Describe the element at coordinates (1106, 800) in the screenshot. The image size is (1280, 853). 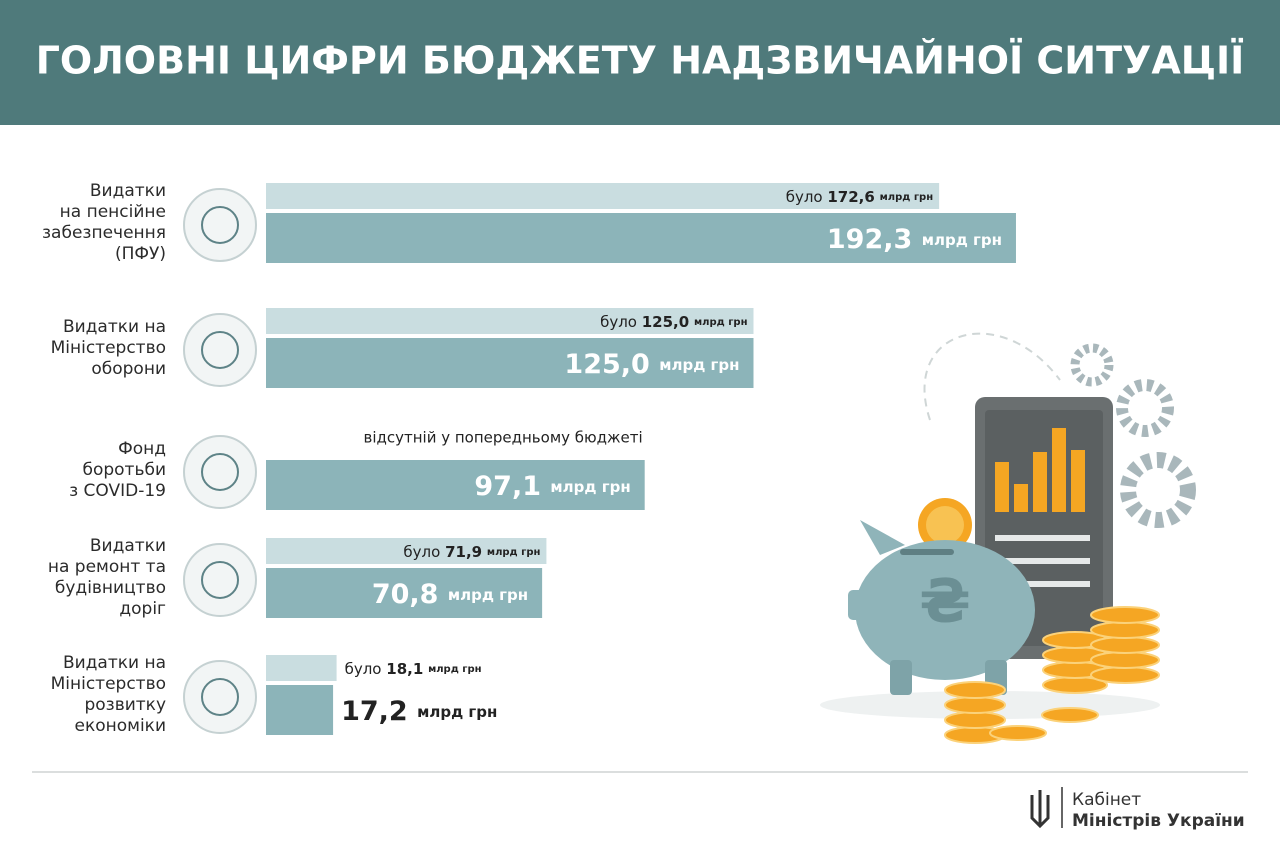
I see `footer-line1: Кабінет` at that location.